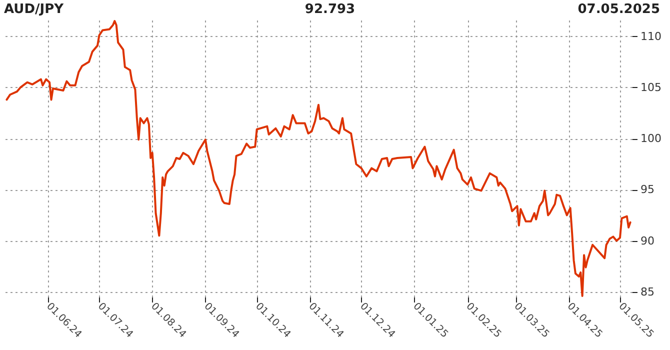  Describe the element at coordinates (651, 87) in the screenshot. I see `y-tick-label: 105` at that location.